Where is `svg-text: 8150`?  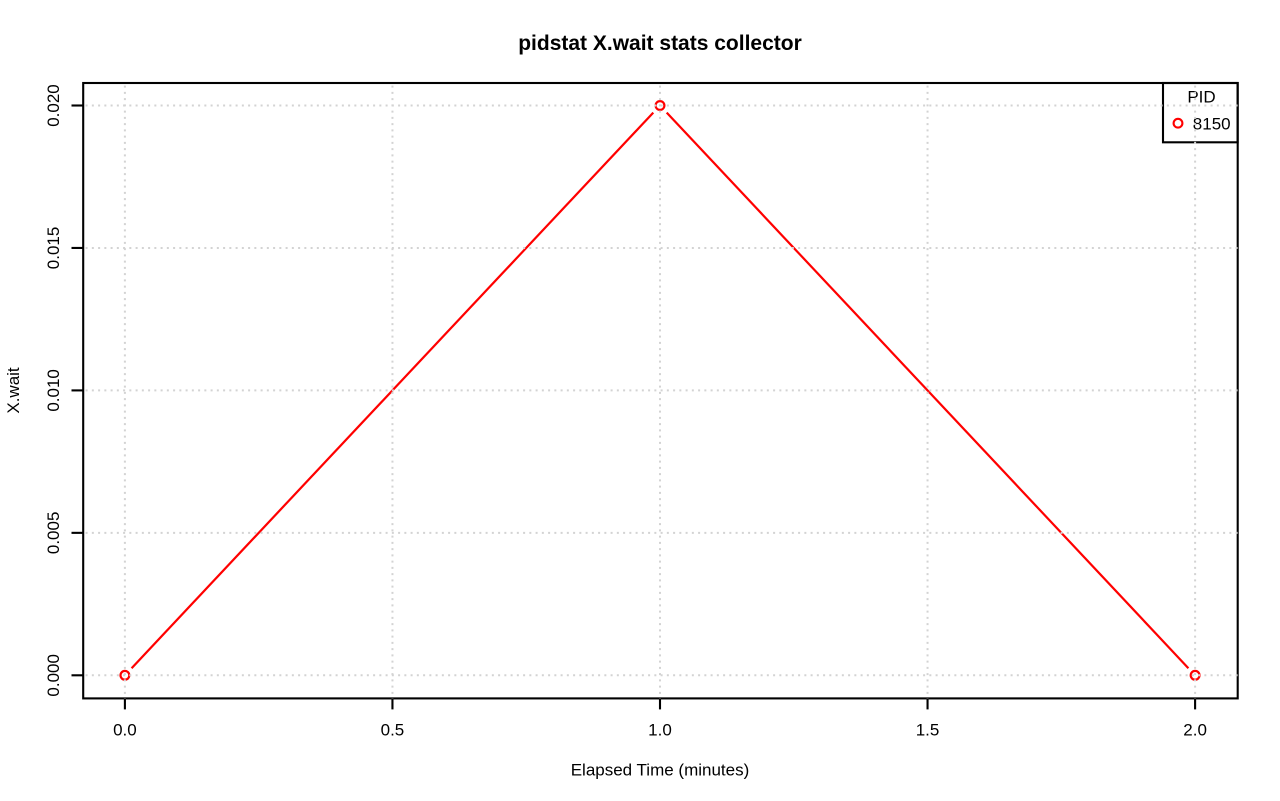 svg-text: 8150 is located at coordinates (1212, 124).